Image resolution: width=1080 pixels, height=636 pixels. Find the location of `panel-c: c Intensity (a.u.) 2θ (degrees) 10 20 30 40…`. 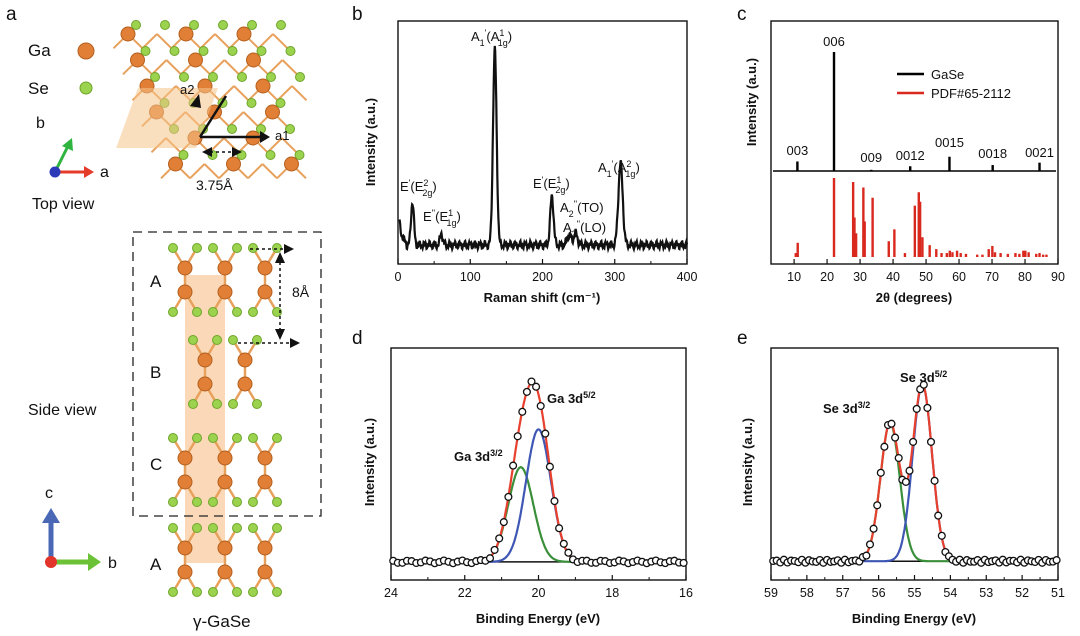

panel-c: c Intensity (a.u.) 2θ (degrees) 10 20 30 40… is located at coordinates (901, 154).